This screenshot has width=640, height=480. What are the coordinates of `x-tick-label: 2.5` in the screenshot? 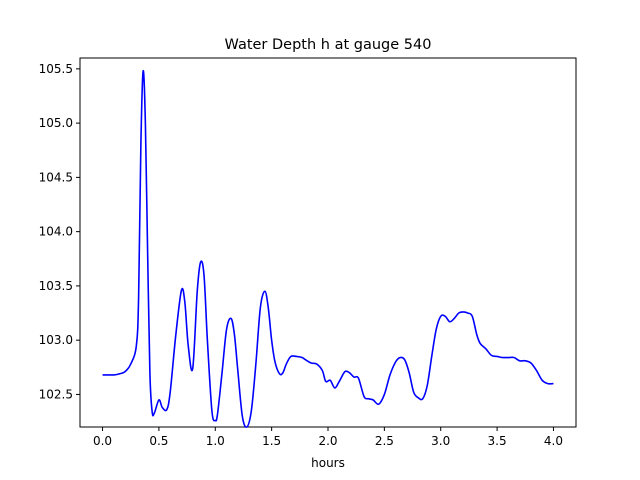 It's located at (384, 441).